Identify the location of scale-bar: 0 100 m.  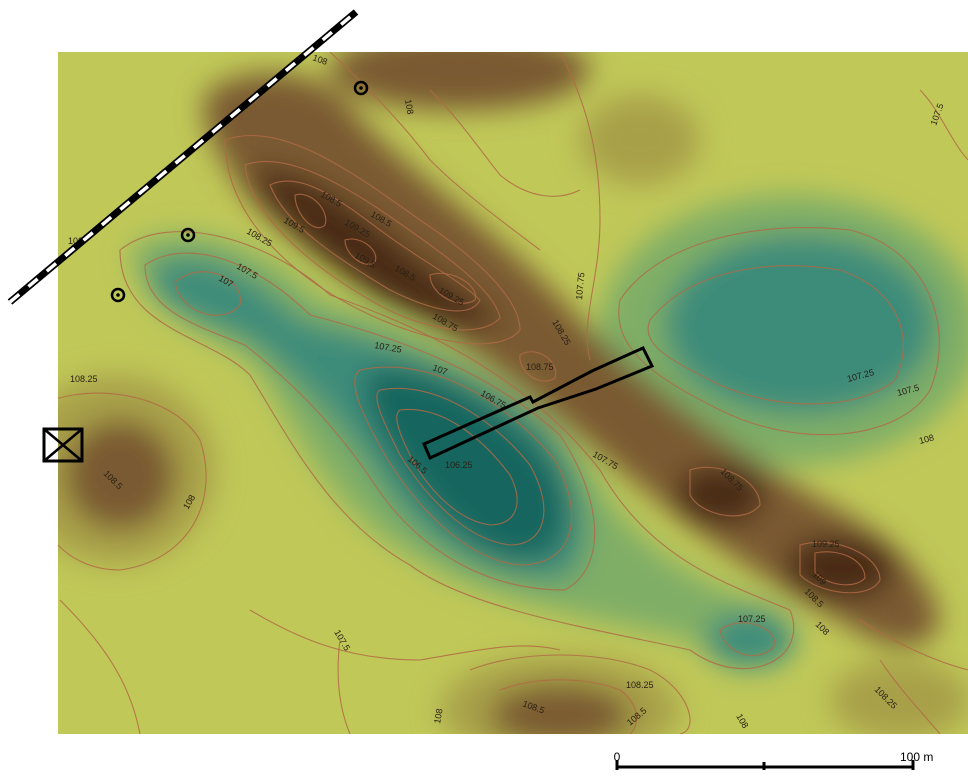
(773, 760).